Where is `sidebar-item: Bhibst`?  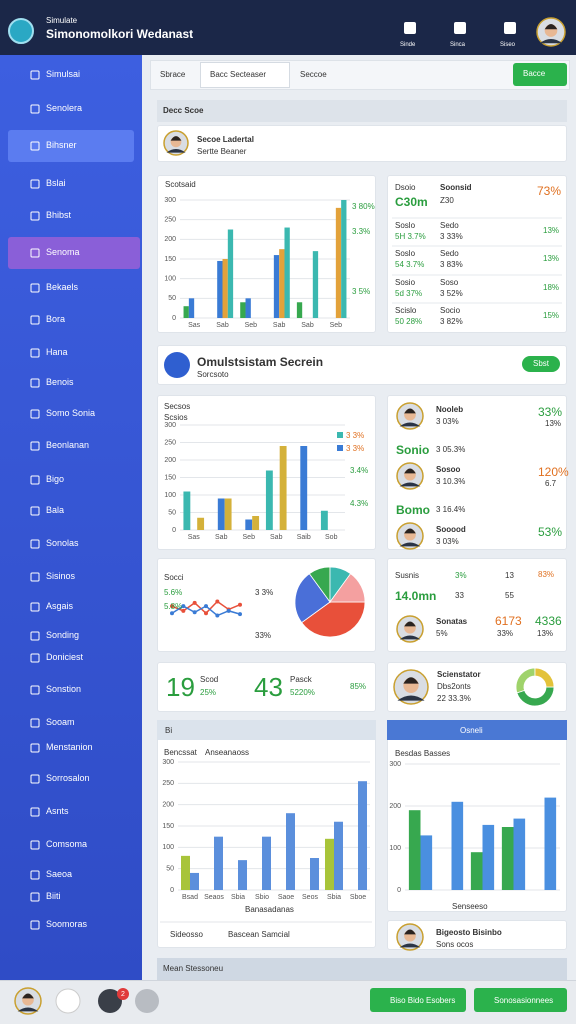
sidebar-item: Bhibst is located at coordinates (59, 215).